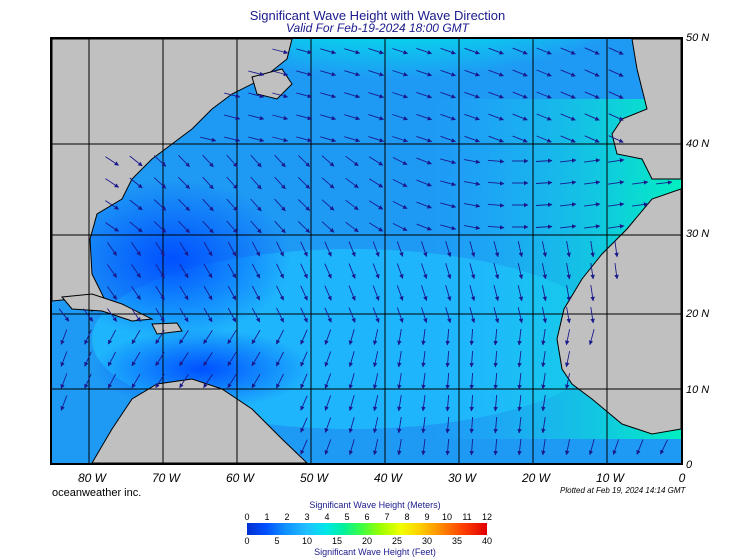  What do you see at coordinates (698, 38) in the screenshot?
I see `lat-label: 50 N` at bounding box center [698, 38].